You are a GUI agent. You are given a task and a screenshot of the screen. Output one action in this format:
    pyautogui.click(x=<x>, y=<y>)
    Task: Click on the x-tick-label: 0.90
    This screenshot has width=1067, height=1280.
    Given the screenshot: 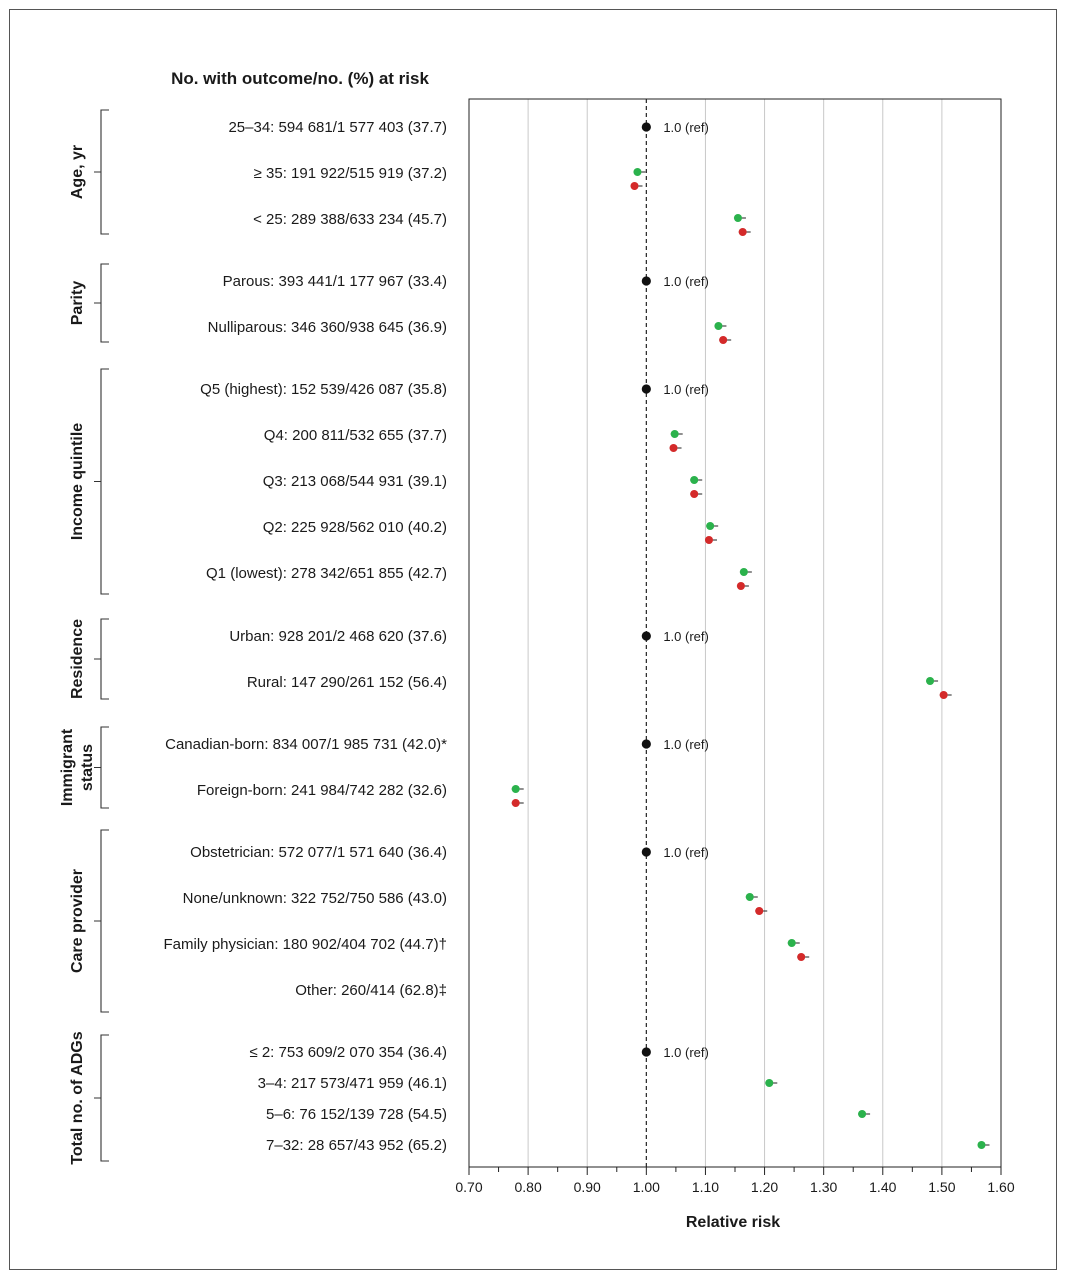 What is the action you would take?
    pyautogui.click(x=587, y=1187)
    